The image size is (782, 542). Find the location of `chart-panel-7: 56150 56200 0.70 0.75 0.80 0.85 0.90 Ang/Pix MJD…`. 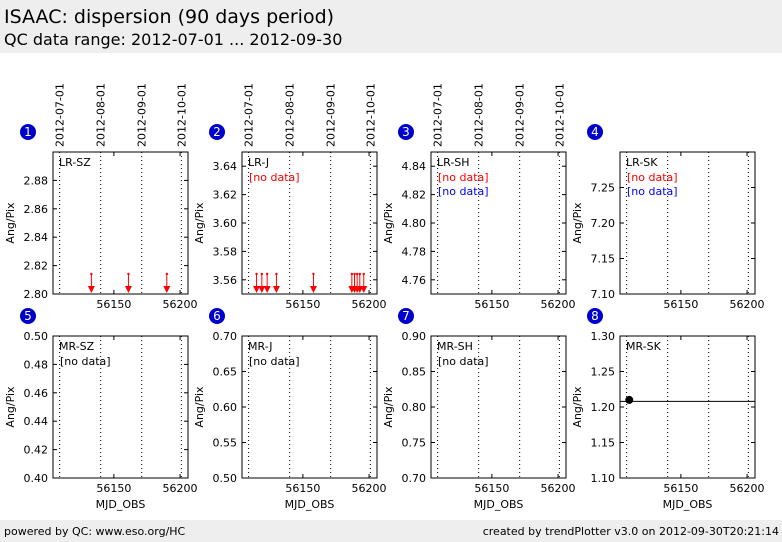

chart-panel-7: 56150 56200 0.70 0.75 0.80 0.85 0.90 Ang/Pix MJD… is located at coordinates (479, 409).